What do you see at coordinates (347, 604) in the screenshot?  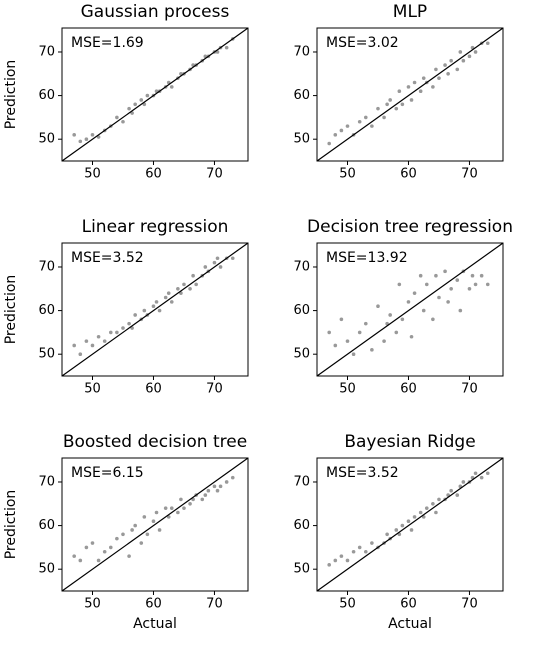 I see `x-tick-label: 50` at bounding box center [347, 604].